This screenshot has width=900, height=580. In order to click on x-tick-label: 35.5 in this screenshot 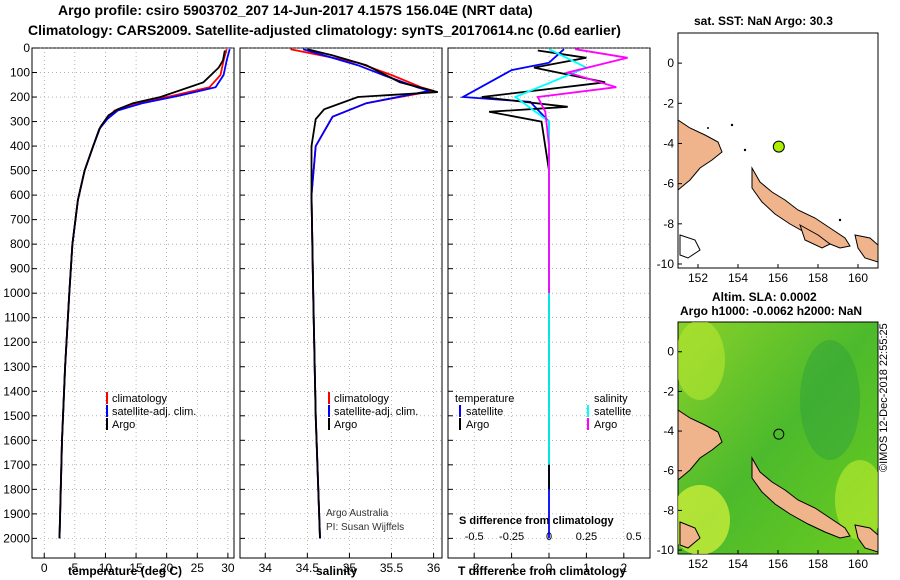, I will do `click(392, 568)`.